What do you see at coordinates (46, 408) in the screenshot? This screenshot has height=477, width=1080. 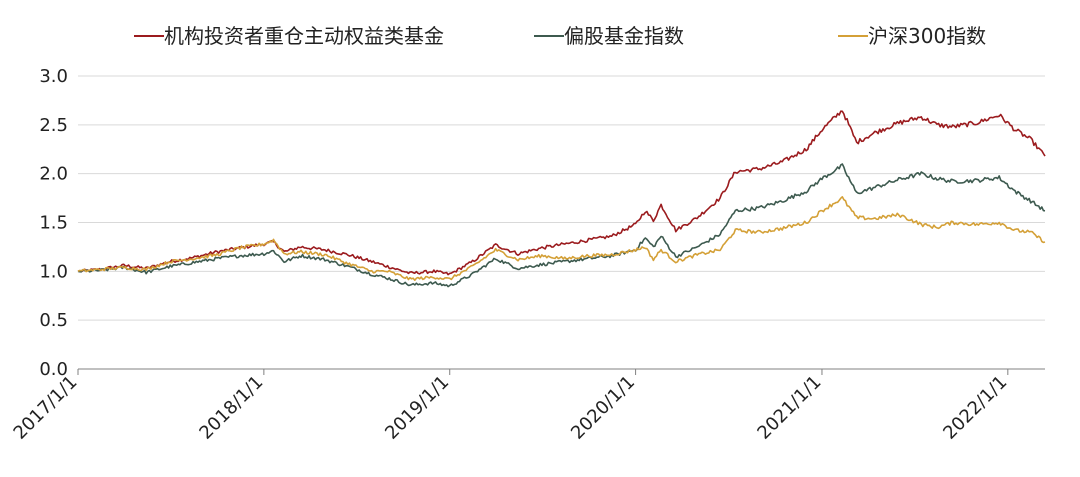 I see `x-tick-label: 2017/1/1` at bounding box center [46, 408].